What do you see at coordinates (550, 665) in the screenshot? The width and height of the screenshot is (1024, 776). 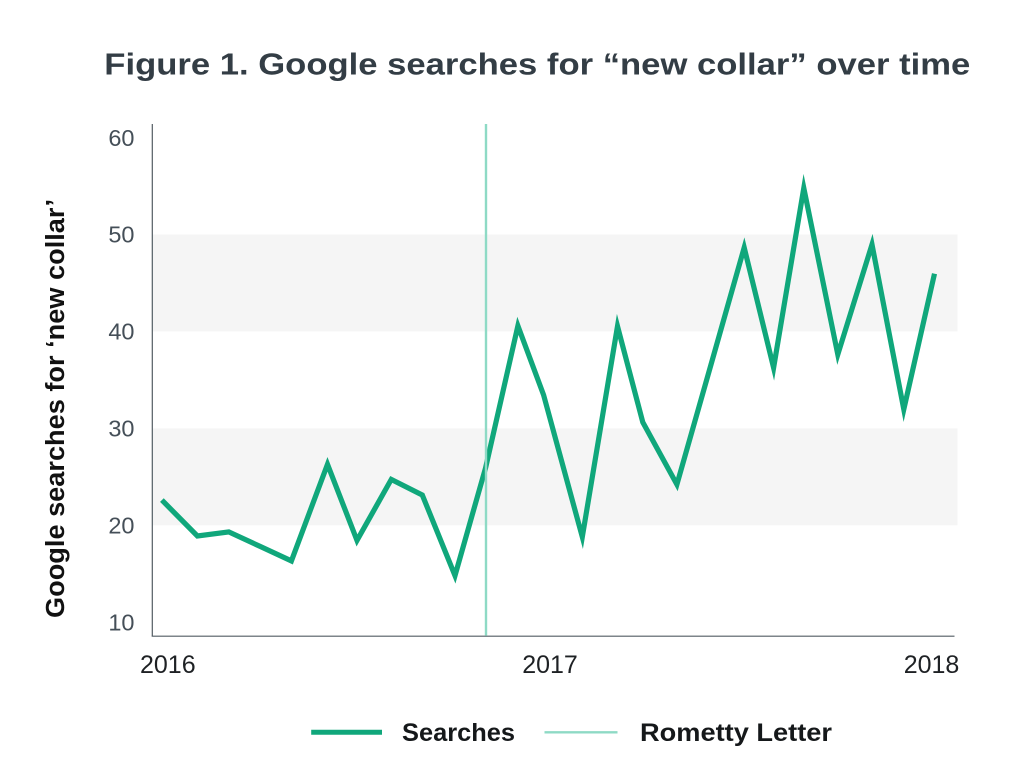 I see `svg-text: 2017` at bounding box center [550, 665].